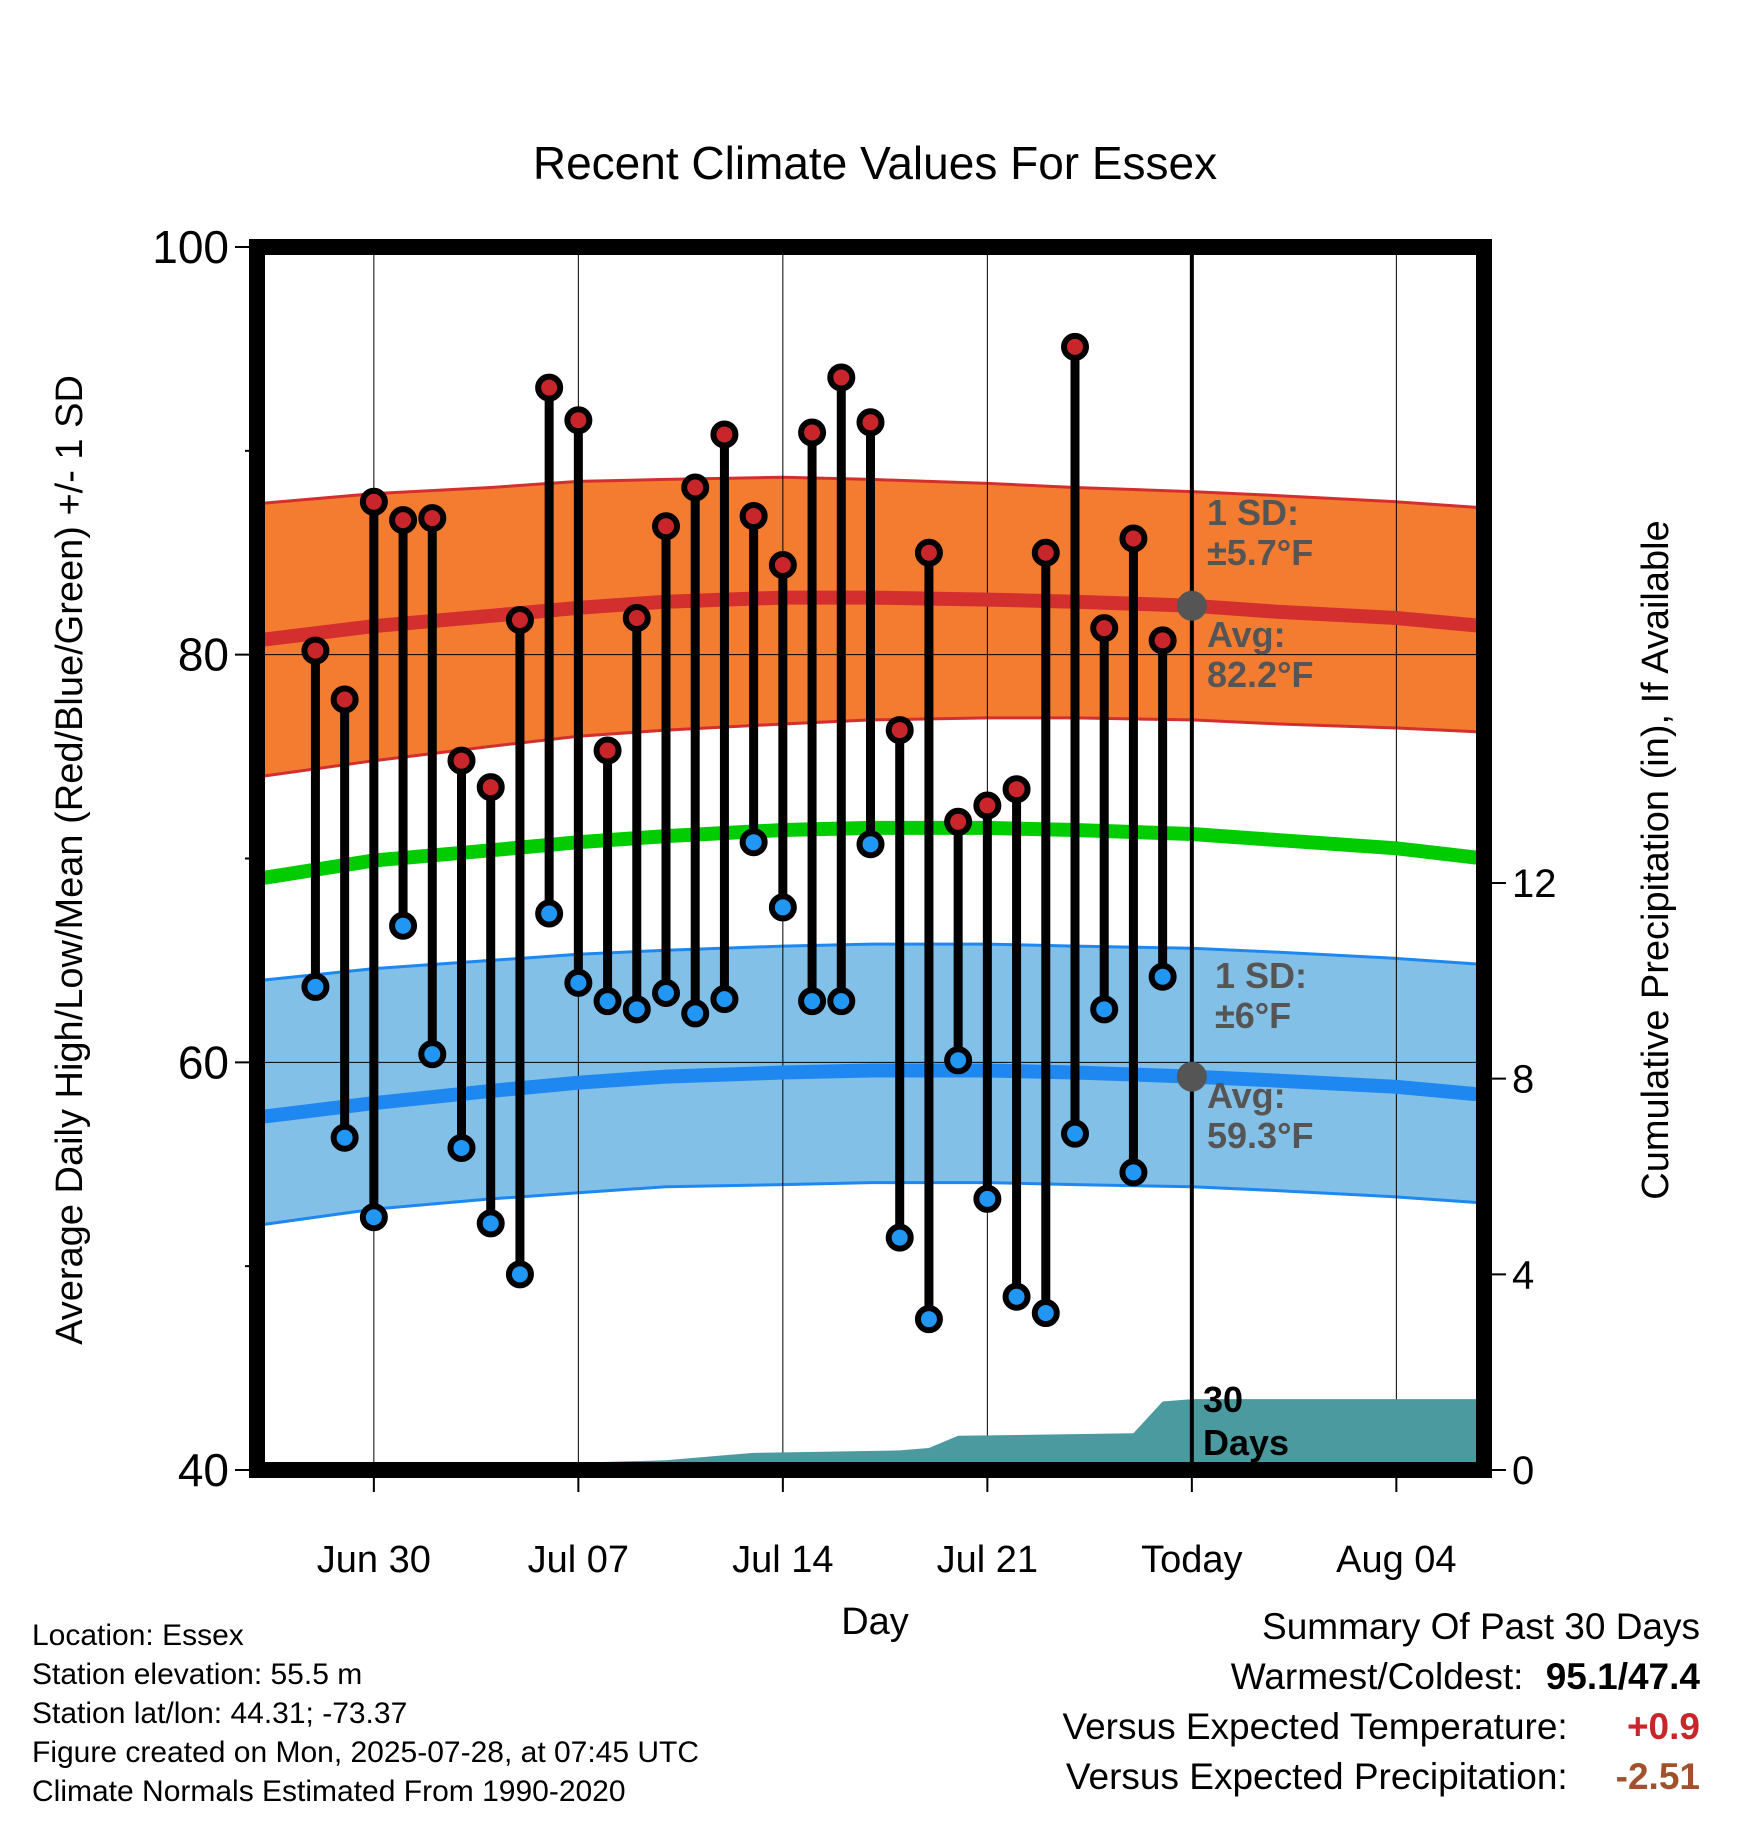 The height and width of the screenshot is (1828, 1748). I want to click on summary-title: Summary Of Past 30 Days, so click(1481, 1626).